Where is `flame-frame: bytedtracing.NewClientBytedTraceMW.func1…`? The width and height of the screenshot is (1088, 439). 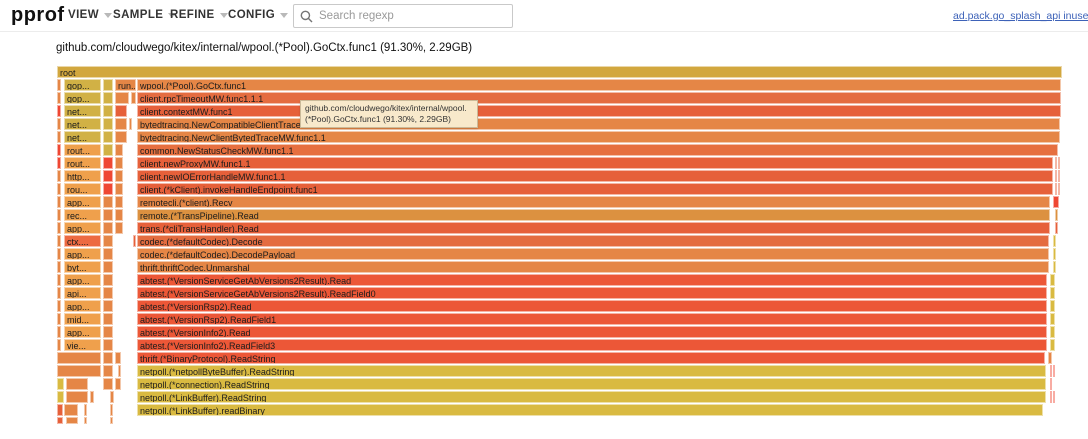 flame-frame: bytedtracing.NewClientBytedTraceMW.func1… is located at coordinates (598, 137).